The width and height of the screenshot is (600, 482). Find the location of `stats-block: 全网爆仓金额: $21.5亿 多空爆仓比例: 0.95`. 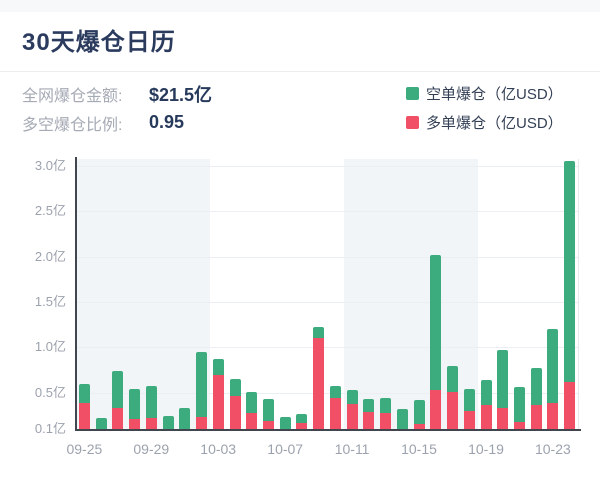

stats-block: 全网爆仓金额: $21.5亿 多空爆仓比例: 0.95 is located at coordinates (117, 108).